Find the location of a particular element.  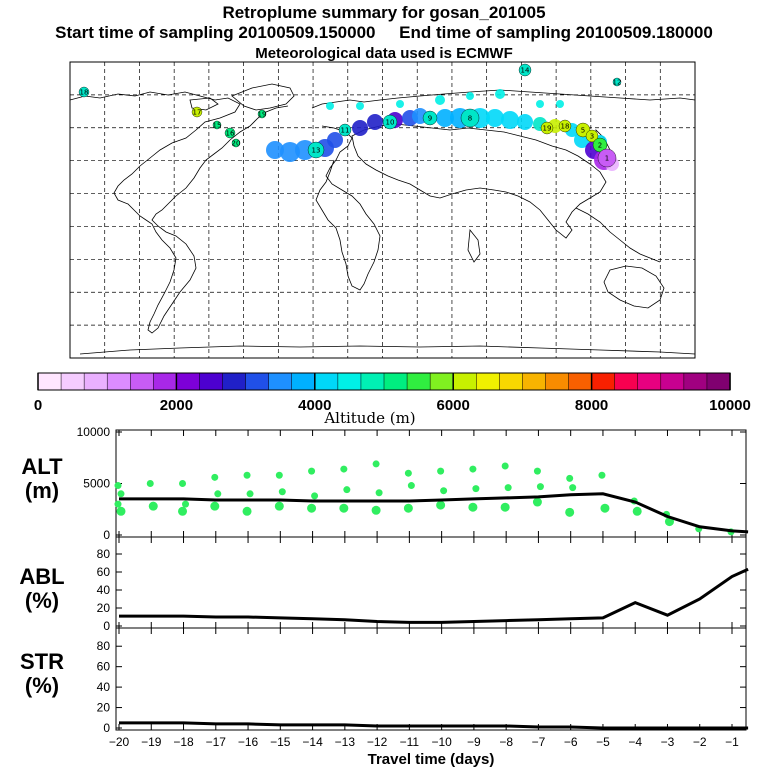

trajectory-point-label: 5 is located at coordinates (583, 131).